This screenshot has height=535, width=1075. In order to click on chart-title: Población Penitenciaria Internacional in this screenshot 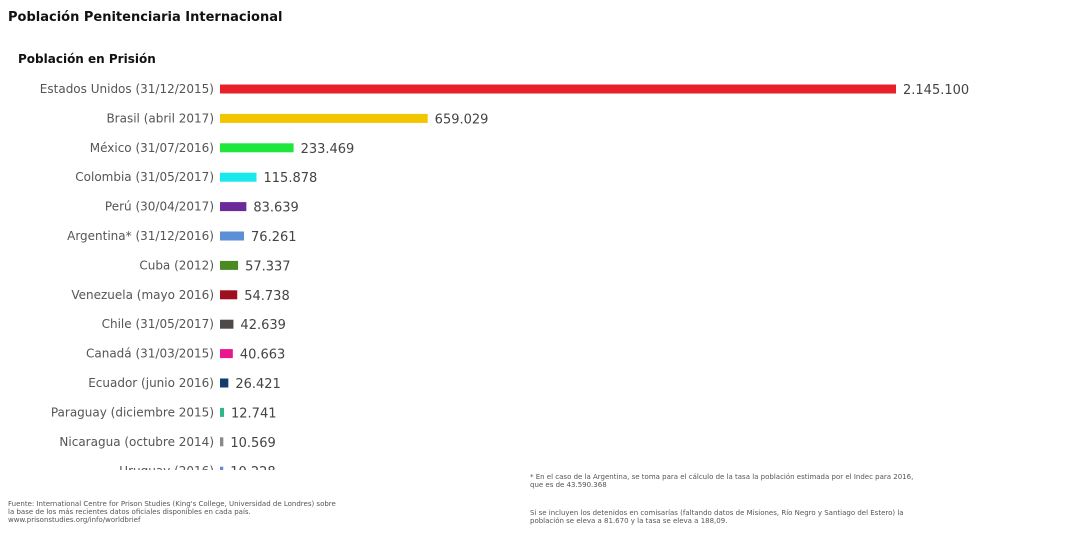, I will do `click(145, 17)`.